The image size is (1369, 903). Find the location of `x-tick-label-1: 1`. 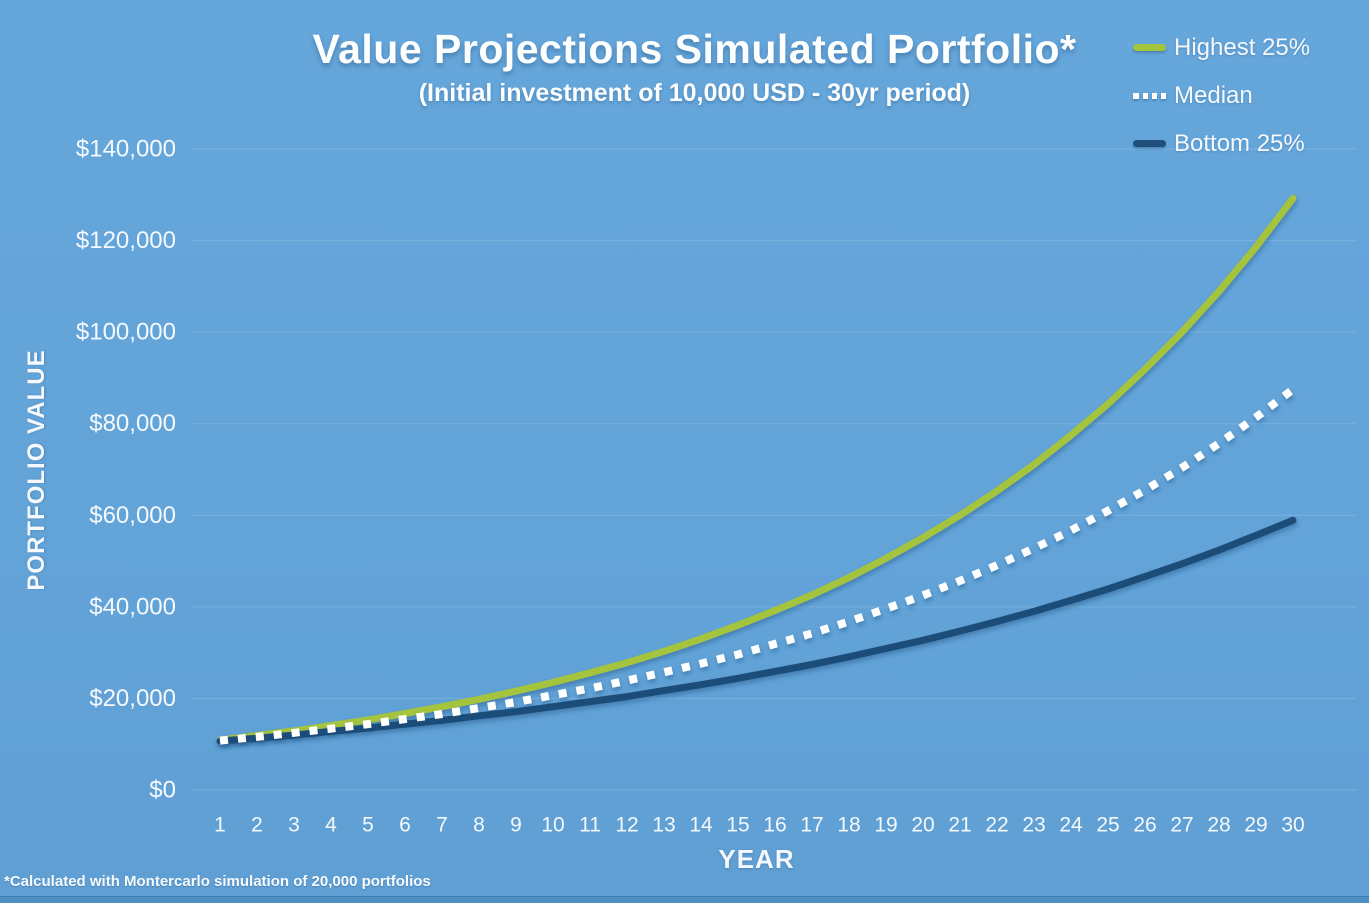

x-tick-label-1: 1 is located at coordinates (220, 825).